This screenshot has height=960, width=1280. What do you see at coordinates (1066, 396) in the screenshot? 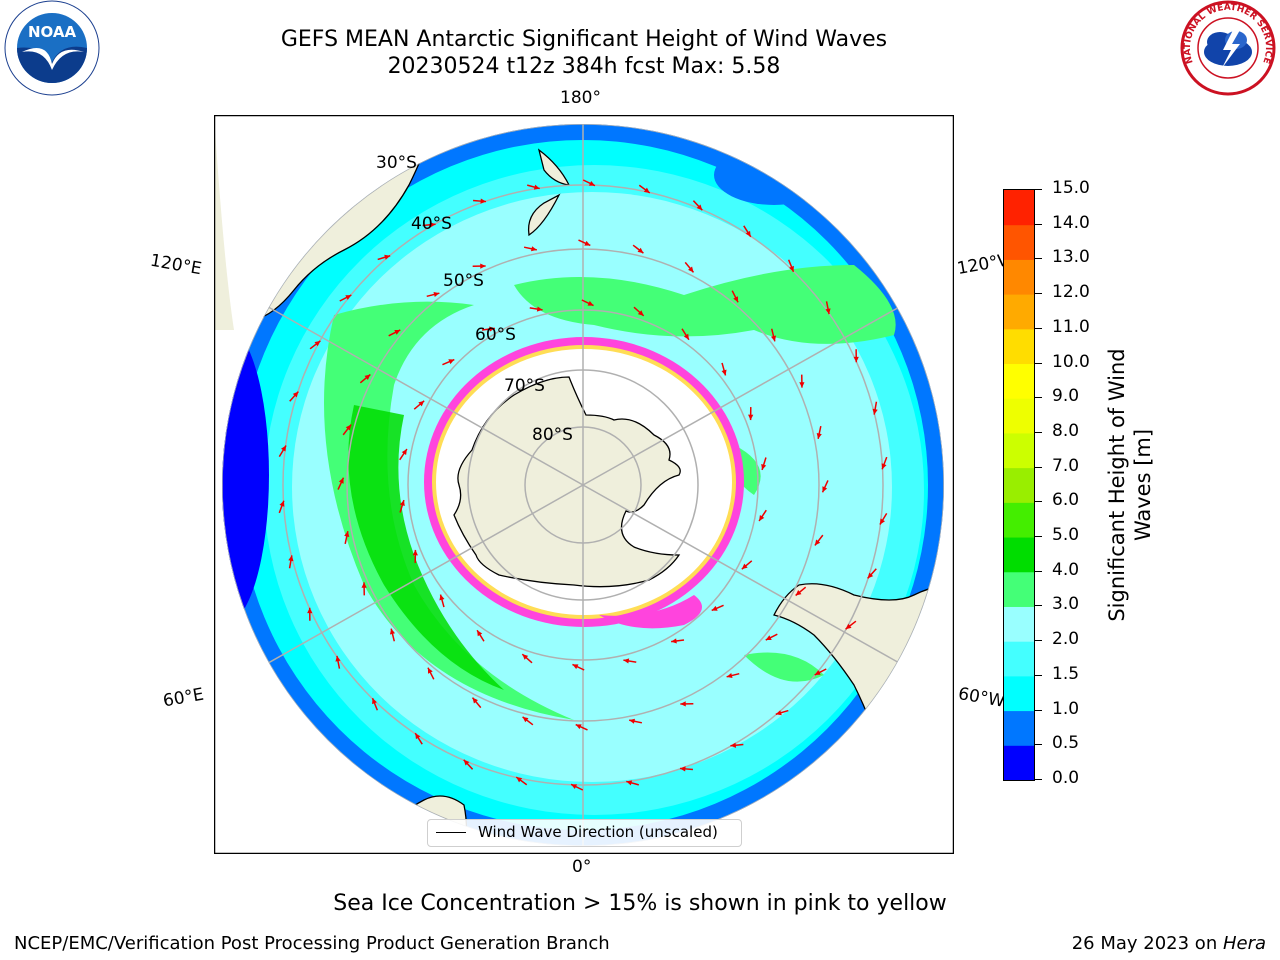
I see `colorbar-tick-label: 9.0` at bounding box center [1066, 396].